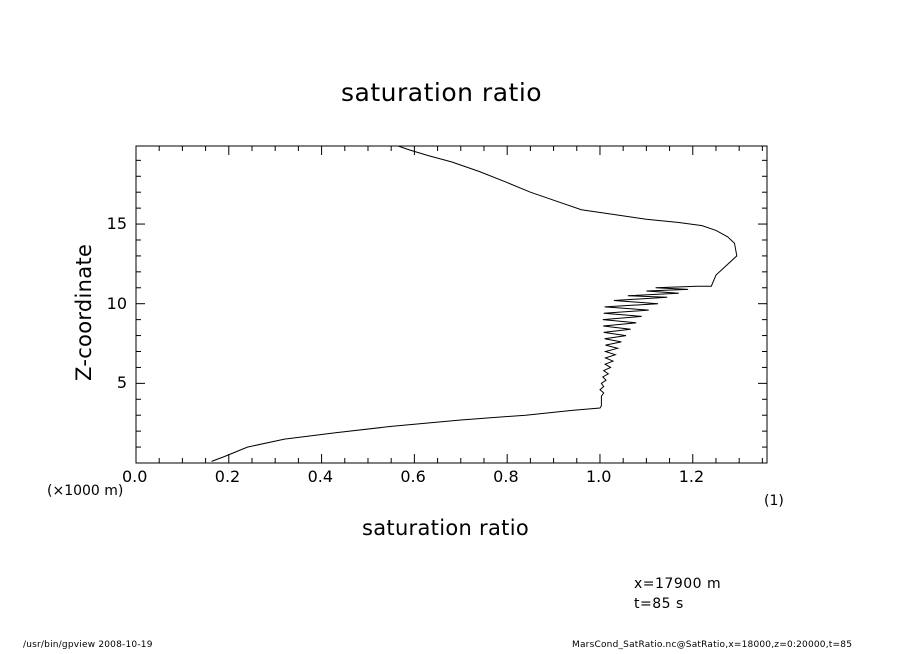  I want to click on footer-program-date: /usr/bin/gpview 2008-10-19, so click(88, 645).